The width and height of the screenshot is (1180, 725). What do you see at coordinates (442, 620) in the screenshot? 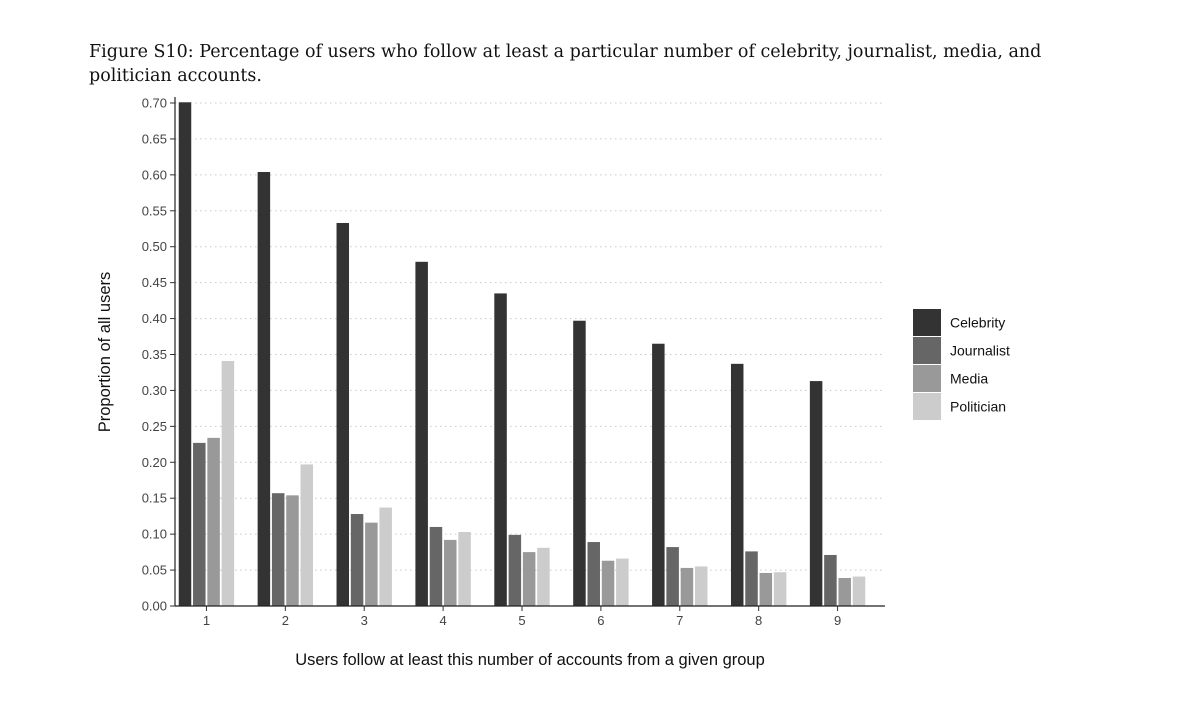
I see `x-tick-label: 4` at bounding box center [442, 620].